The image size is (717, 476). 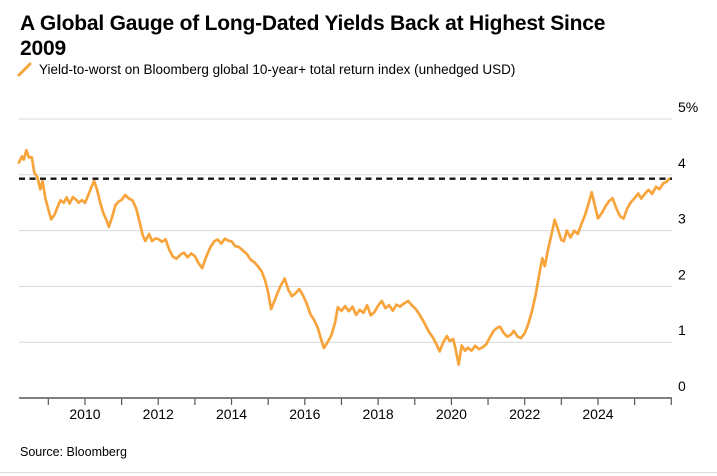 I want to click on y-label-5: 5%, so click(x=688, y=107).